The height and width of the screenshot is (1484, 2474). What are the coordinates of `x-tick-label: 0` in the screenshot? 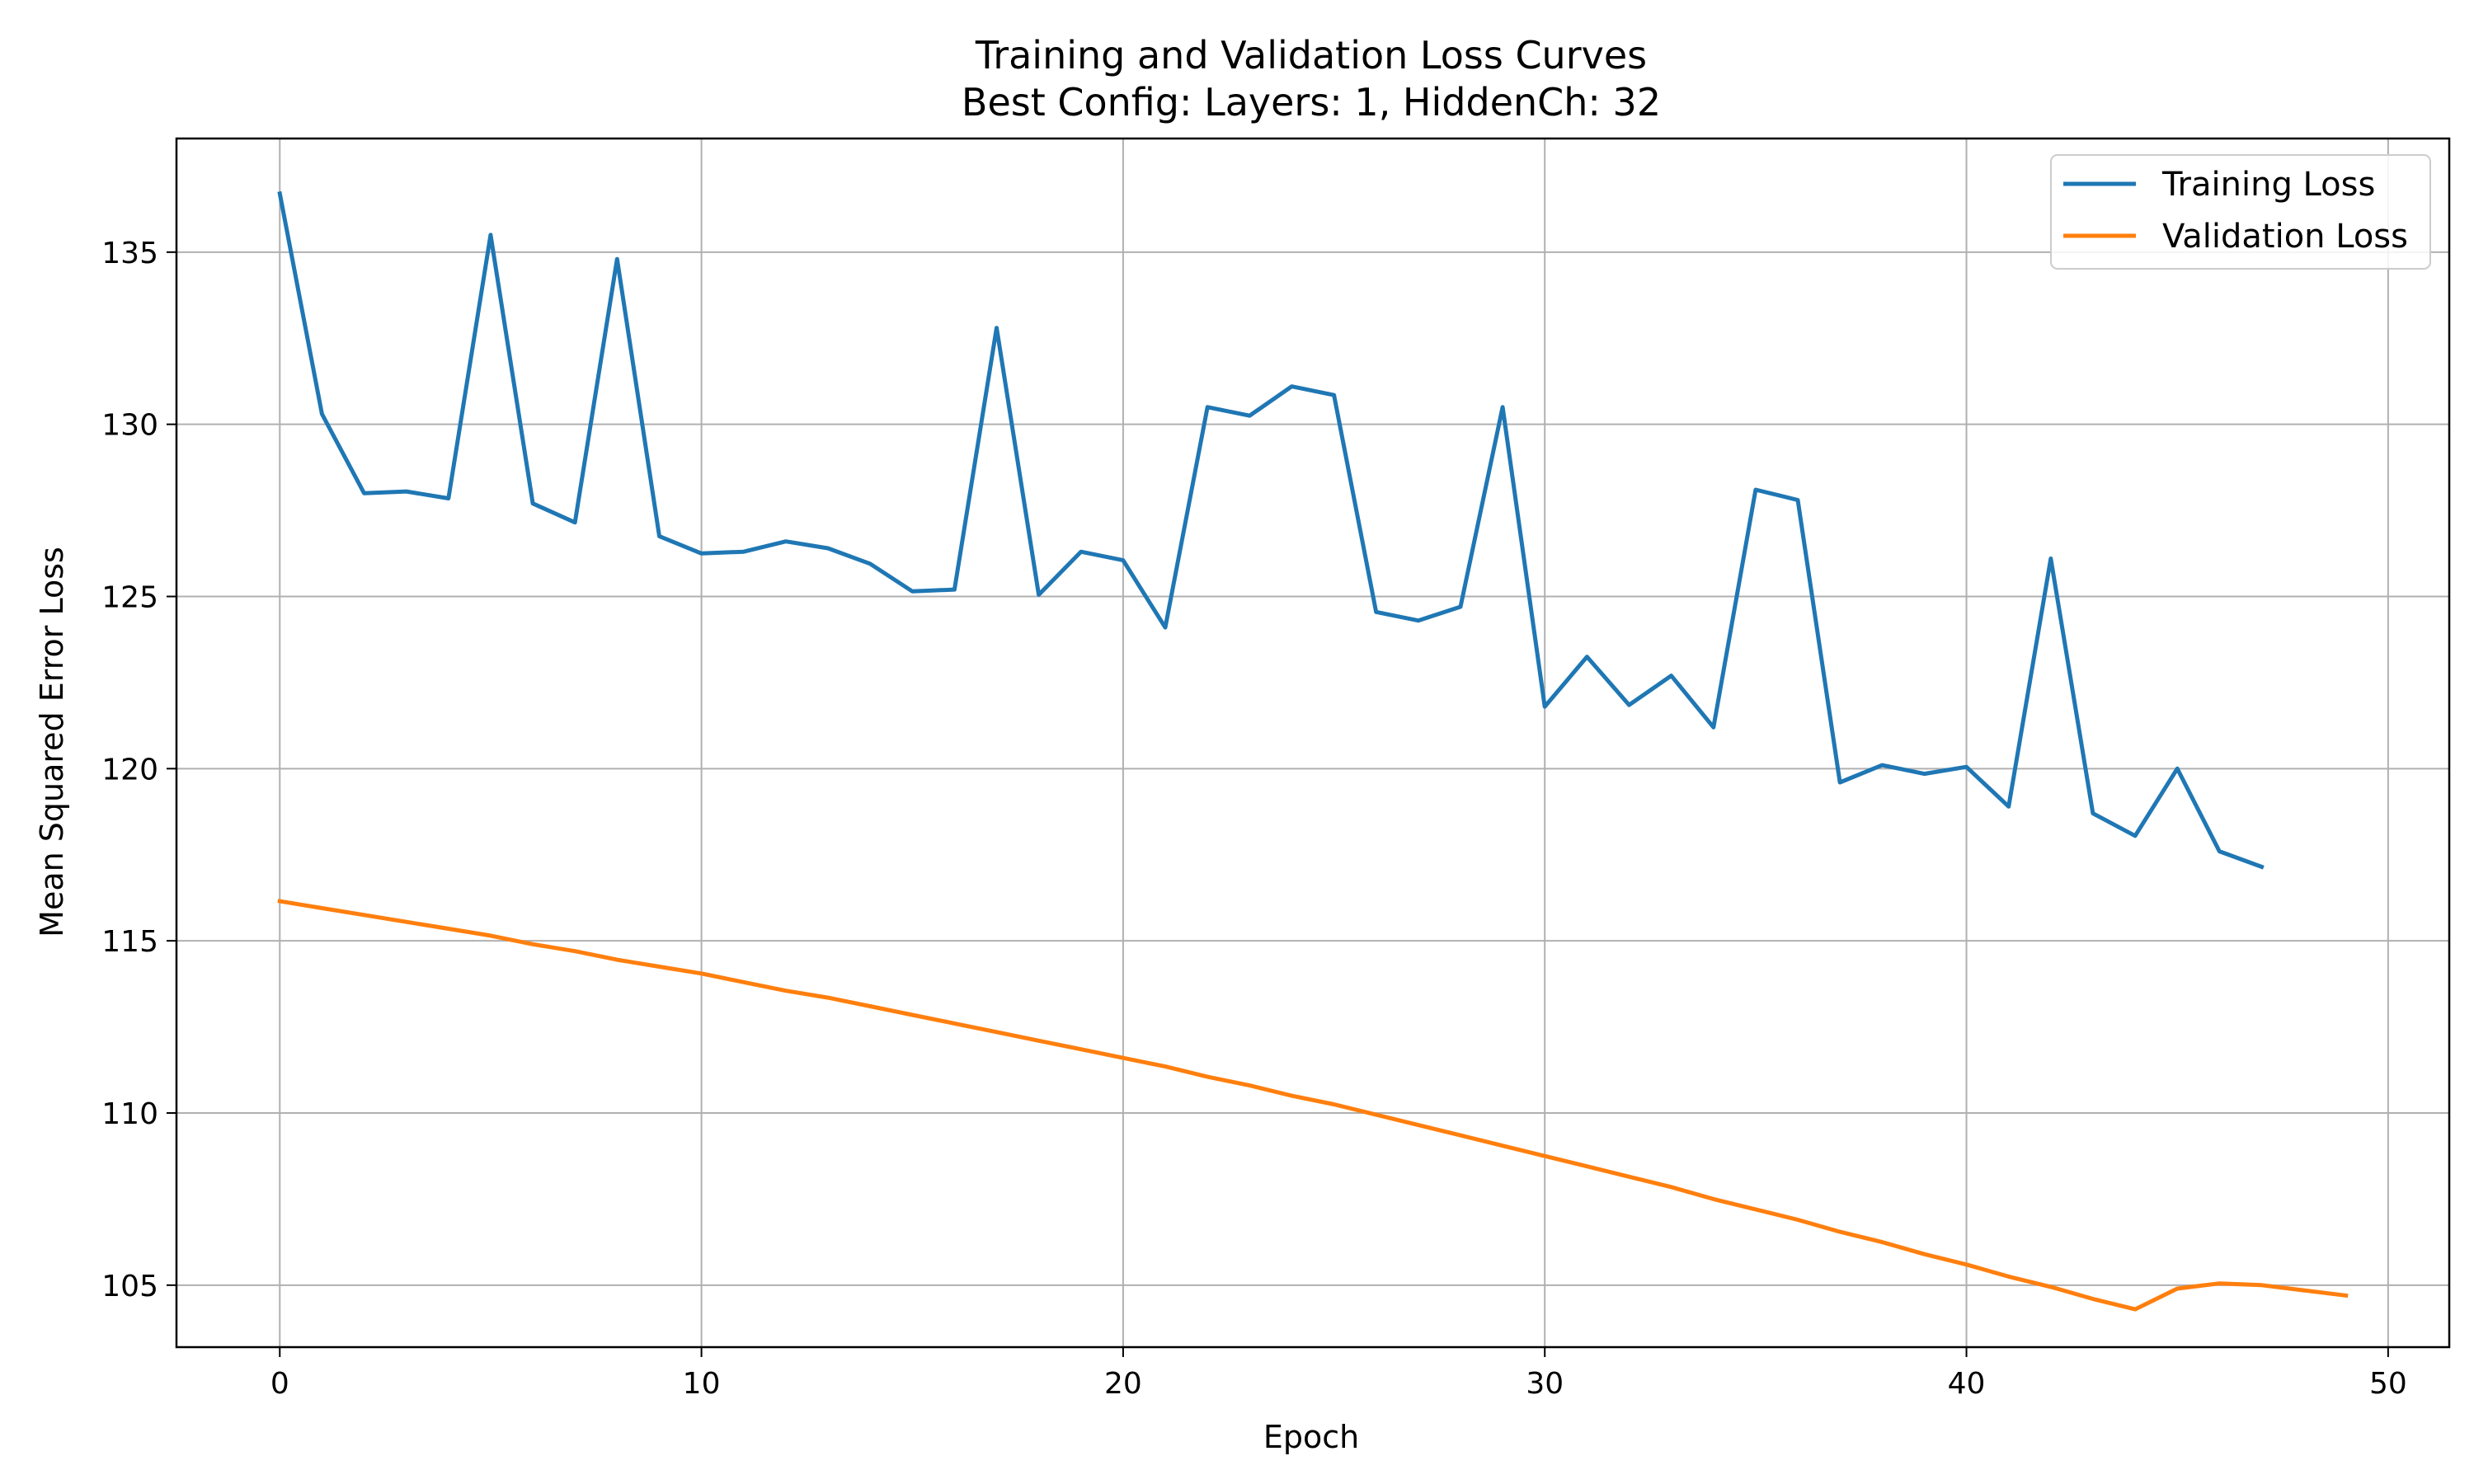 It's located at (279, 1384).